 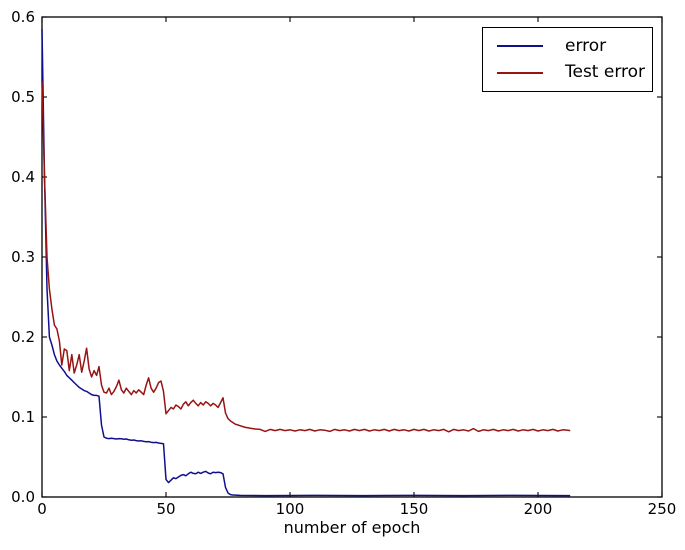 What do you see at coordinates (23, 17) in the screenshot?
I see `y-tick-label: 0.6` at bounding box center [23, 17].